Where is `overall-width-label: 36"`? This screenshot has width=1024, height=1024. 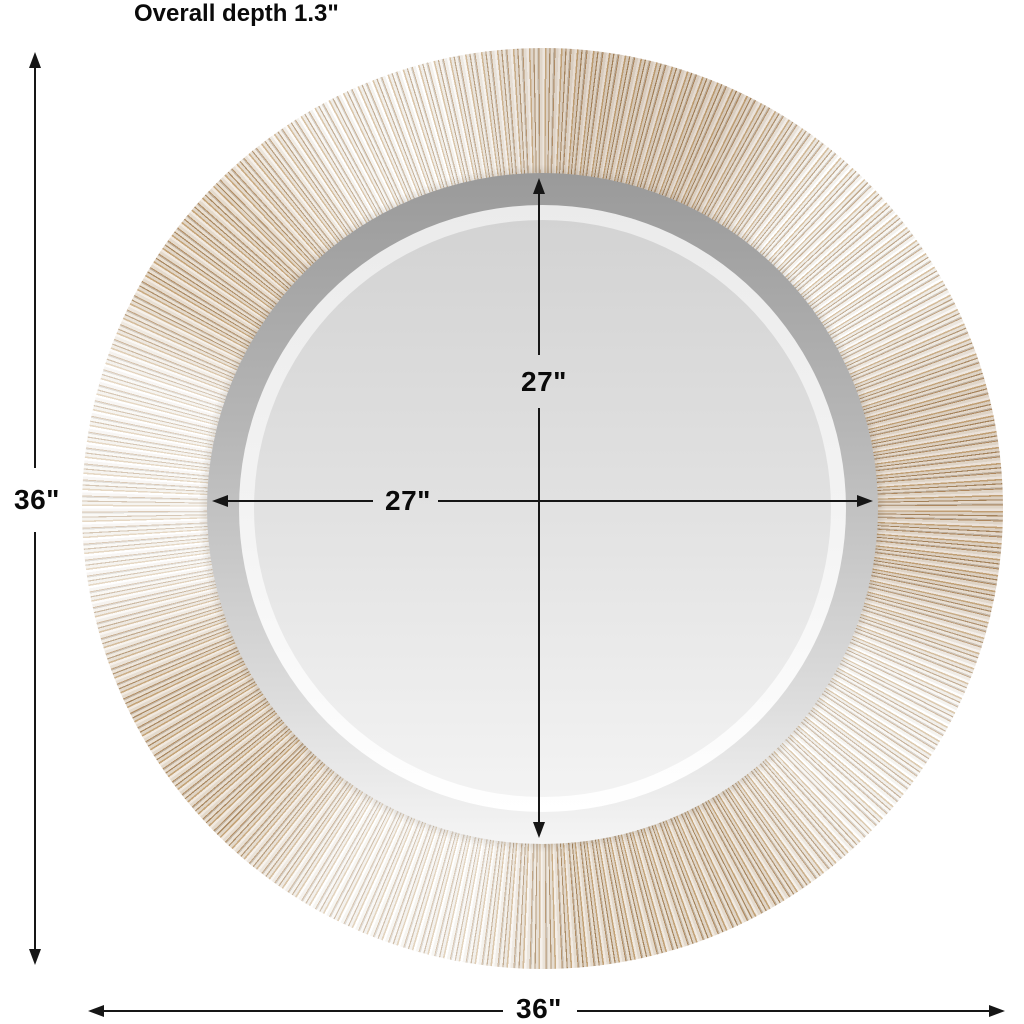
overall-width-label: 36" is located at coordinates (539, 1008).